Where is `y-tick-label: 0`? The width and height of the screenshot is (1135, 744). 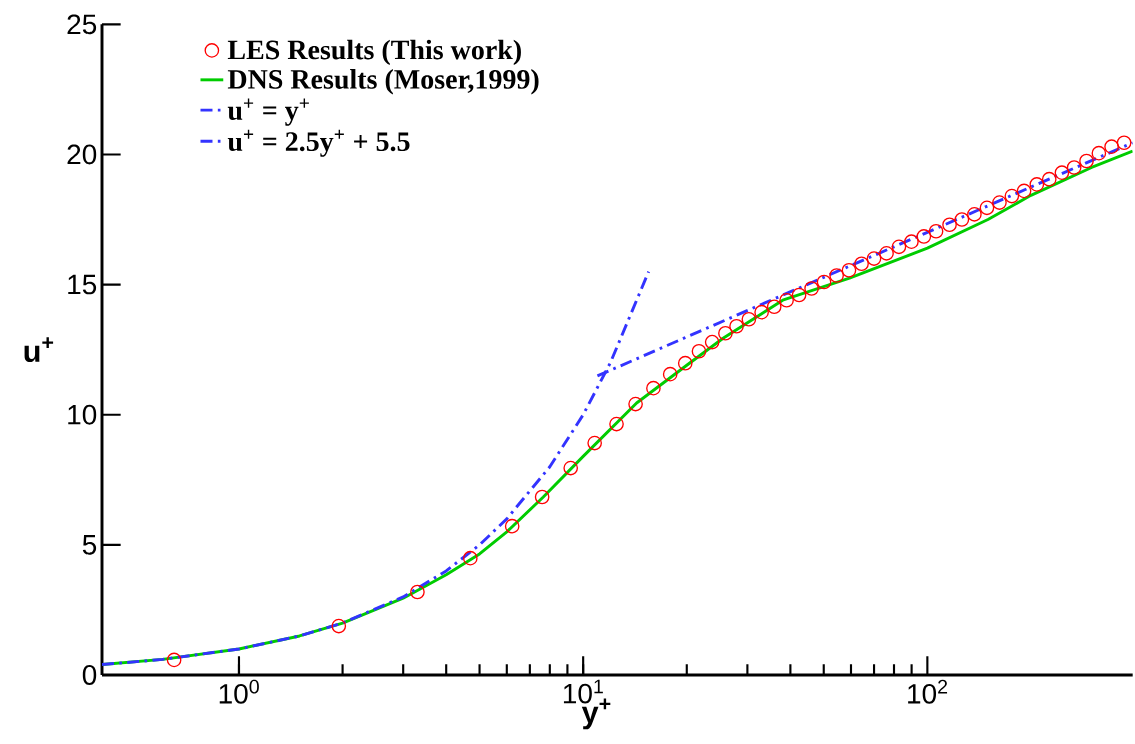 y-tick-label: 0 is located at coordinates (89, 675).